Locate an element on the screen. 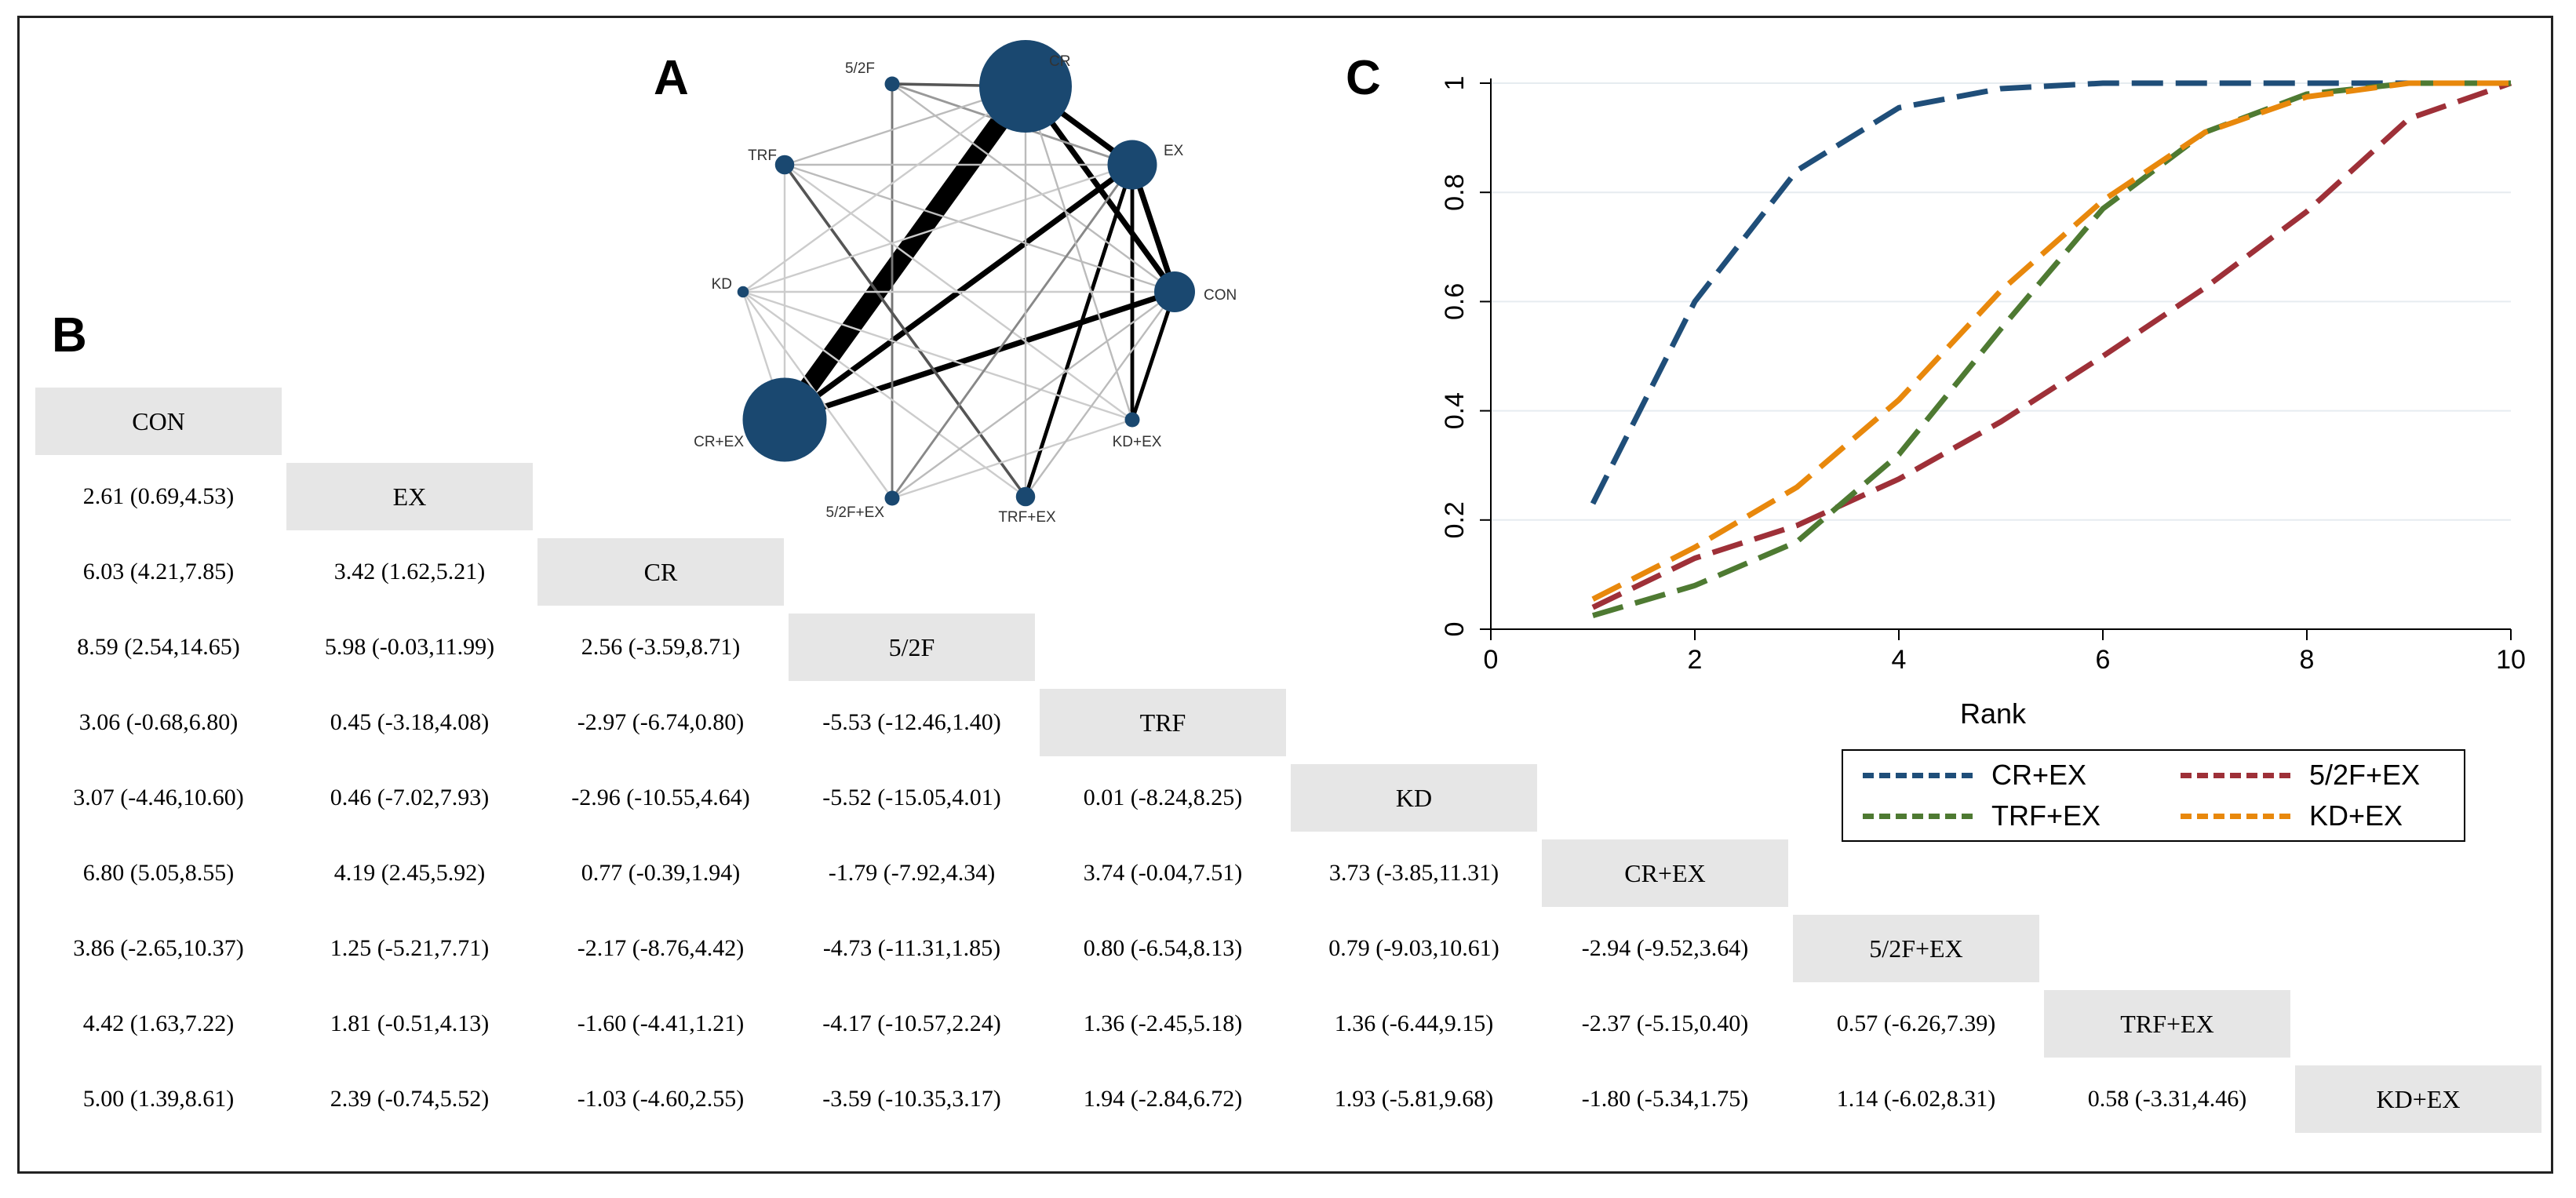 The image size is (2576, 1198). league-cell: 3.73 (-3.85,11.31) is located at coordinates (1413, 873).